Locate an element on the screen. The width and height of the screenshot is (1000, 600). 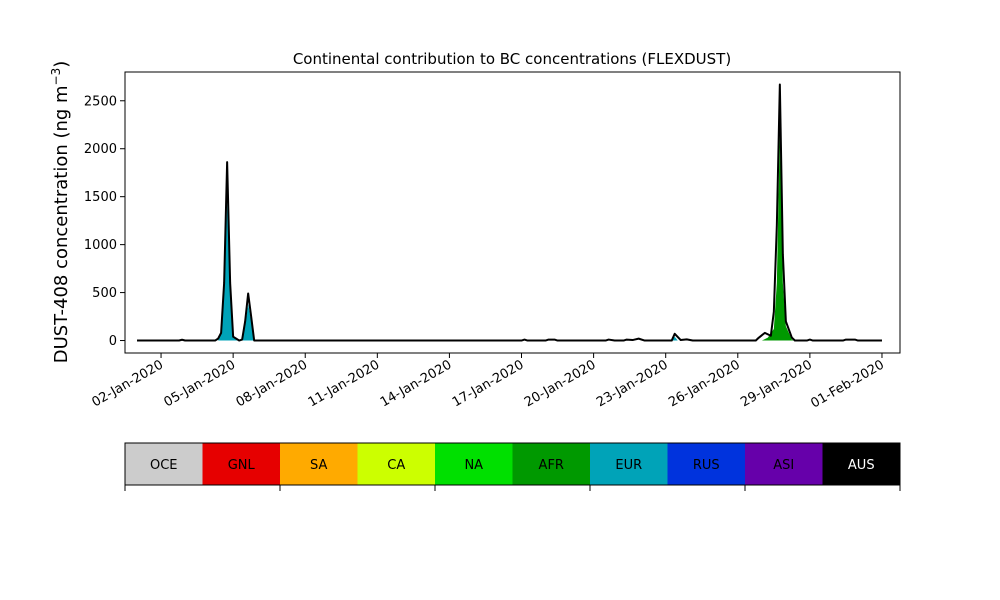
legend-swatch-gnl is located at coordinates (241, 464).